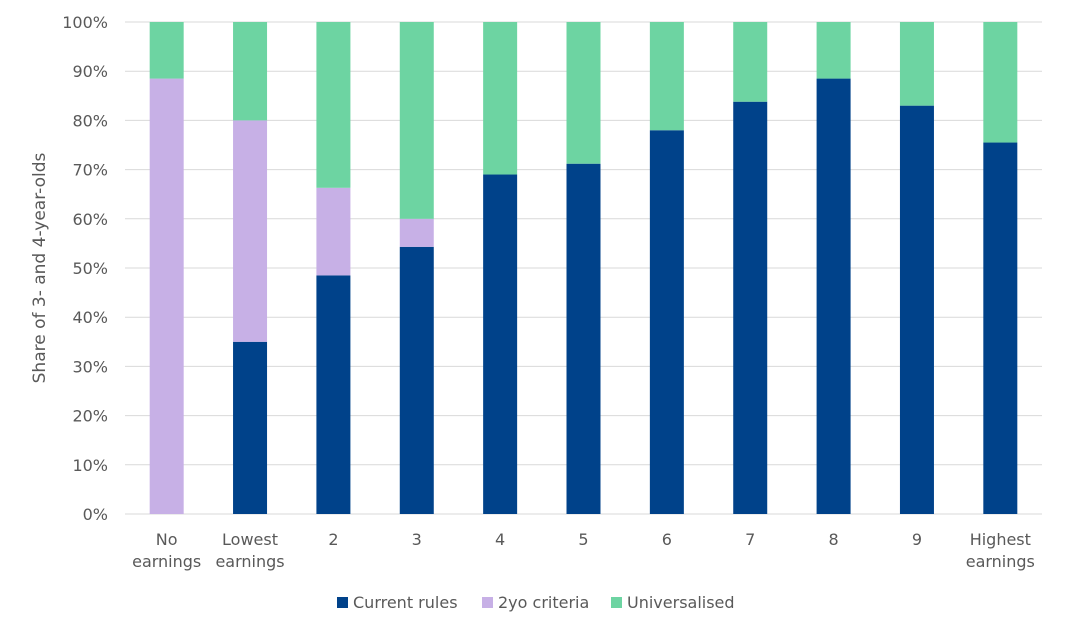 This screenshot has width=1065, height=637. What do you see at coordinates (333, 539) in the screenshot?
I see `x-tick-label: 2` at bounding box center [333, 539].